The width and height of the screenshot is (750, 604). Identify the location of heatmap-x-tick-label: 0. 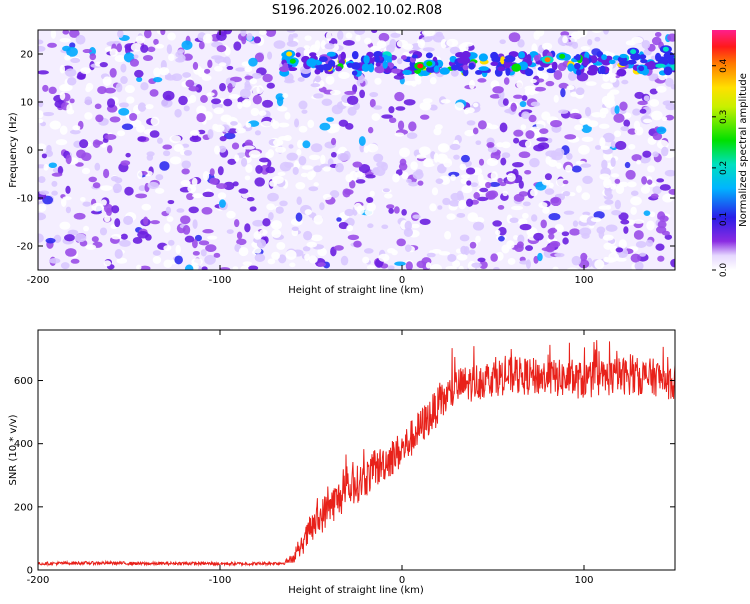
(402, 280).